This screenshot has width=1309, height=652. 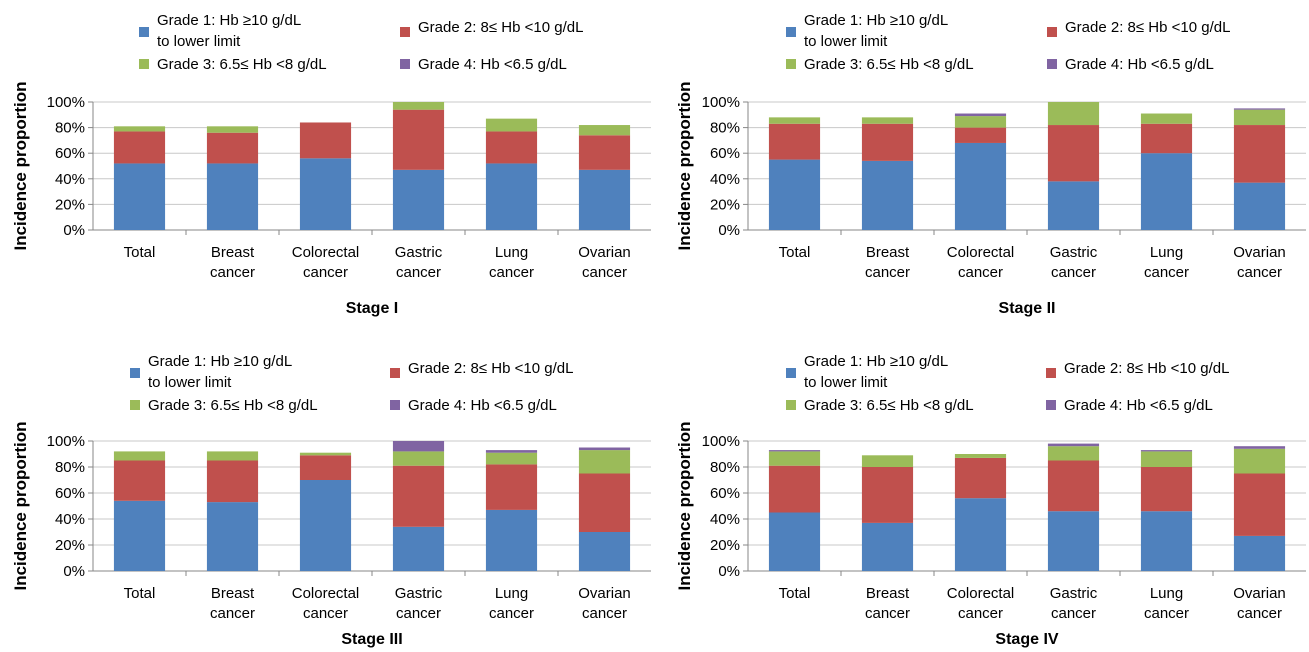 What do you see at coordinates (70, 467) in the screenshot?
I see `y-tick-label: 80%` at bounding box center [70, 467].